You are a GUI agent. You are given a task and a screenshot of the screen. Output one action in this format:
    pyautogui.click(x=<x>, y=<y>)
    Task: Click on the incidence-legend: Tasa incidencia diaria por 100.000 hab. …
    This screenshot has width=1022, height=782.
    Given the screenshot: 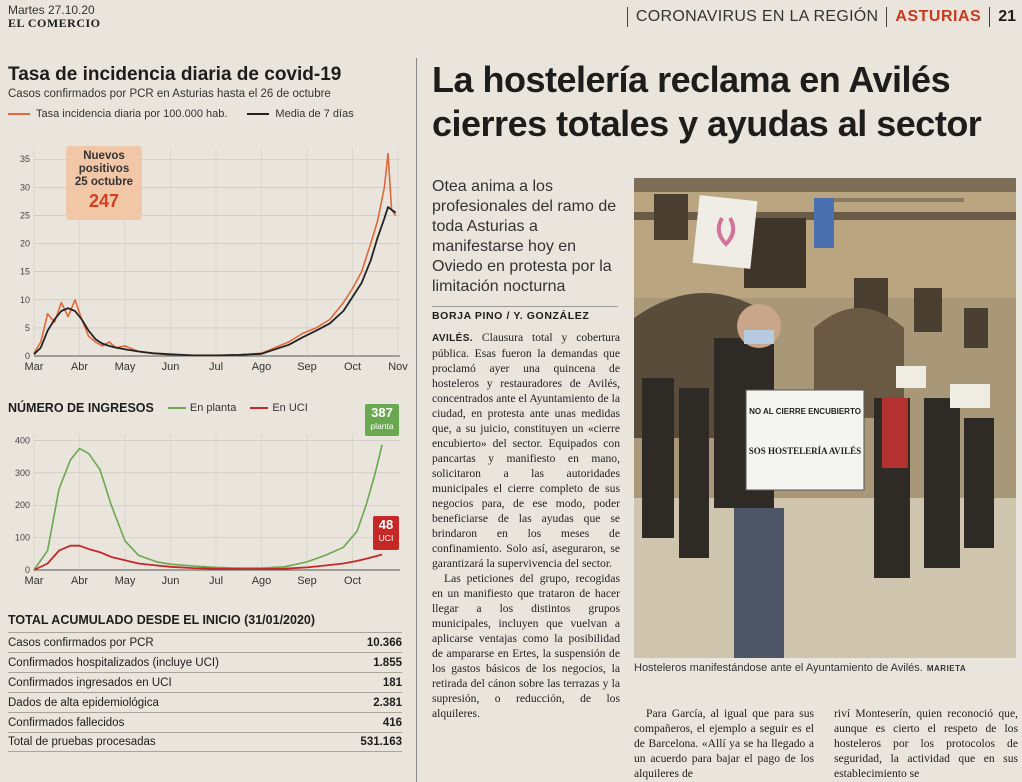 What is the action you would take?
    pyautogui.click(x=181, y=114)
    